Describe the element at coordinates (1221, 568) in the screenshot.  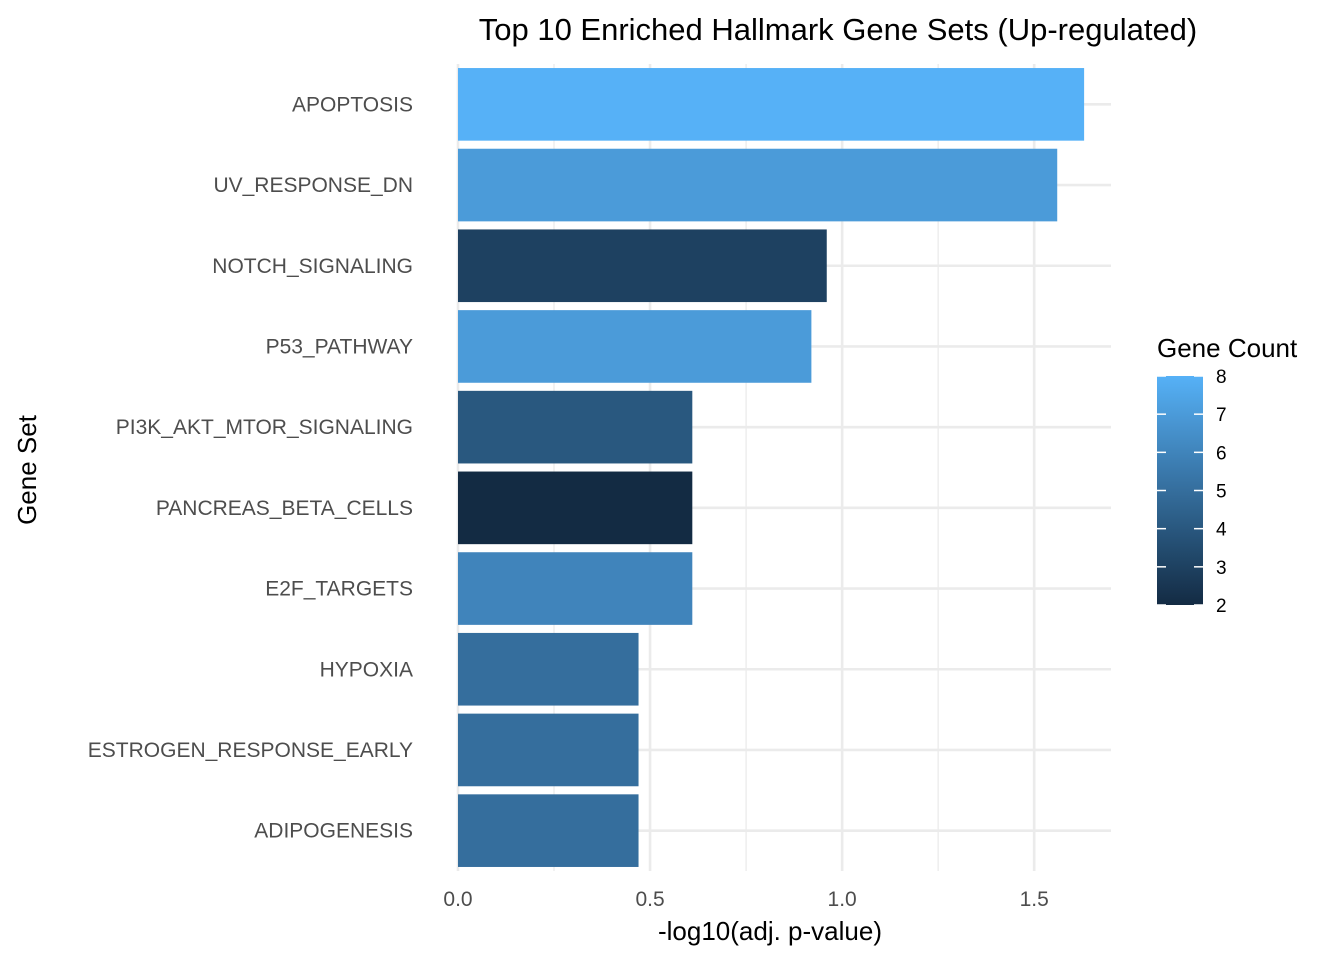
I see `legend-tick-label: 3` at that location.